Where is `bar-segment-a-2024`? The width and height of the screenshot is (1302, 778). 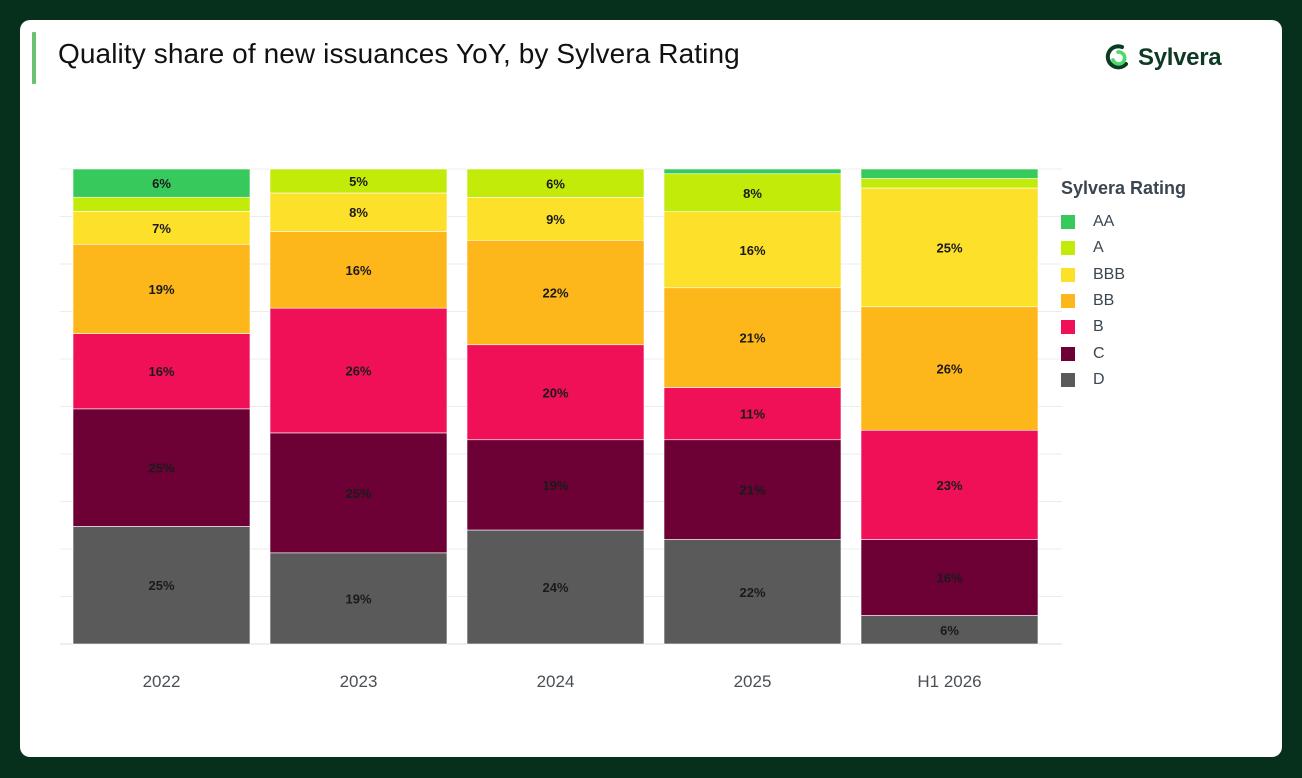 bar-segment-a-2024 is located at coordinates (555, 183).